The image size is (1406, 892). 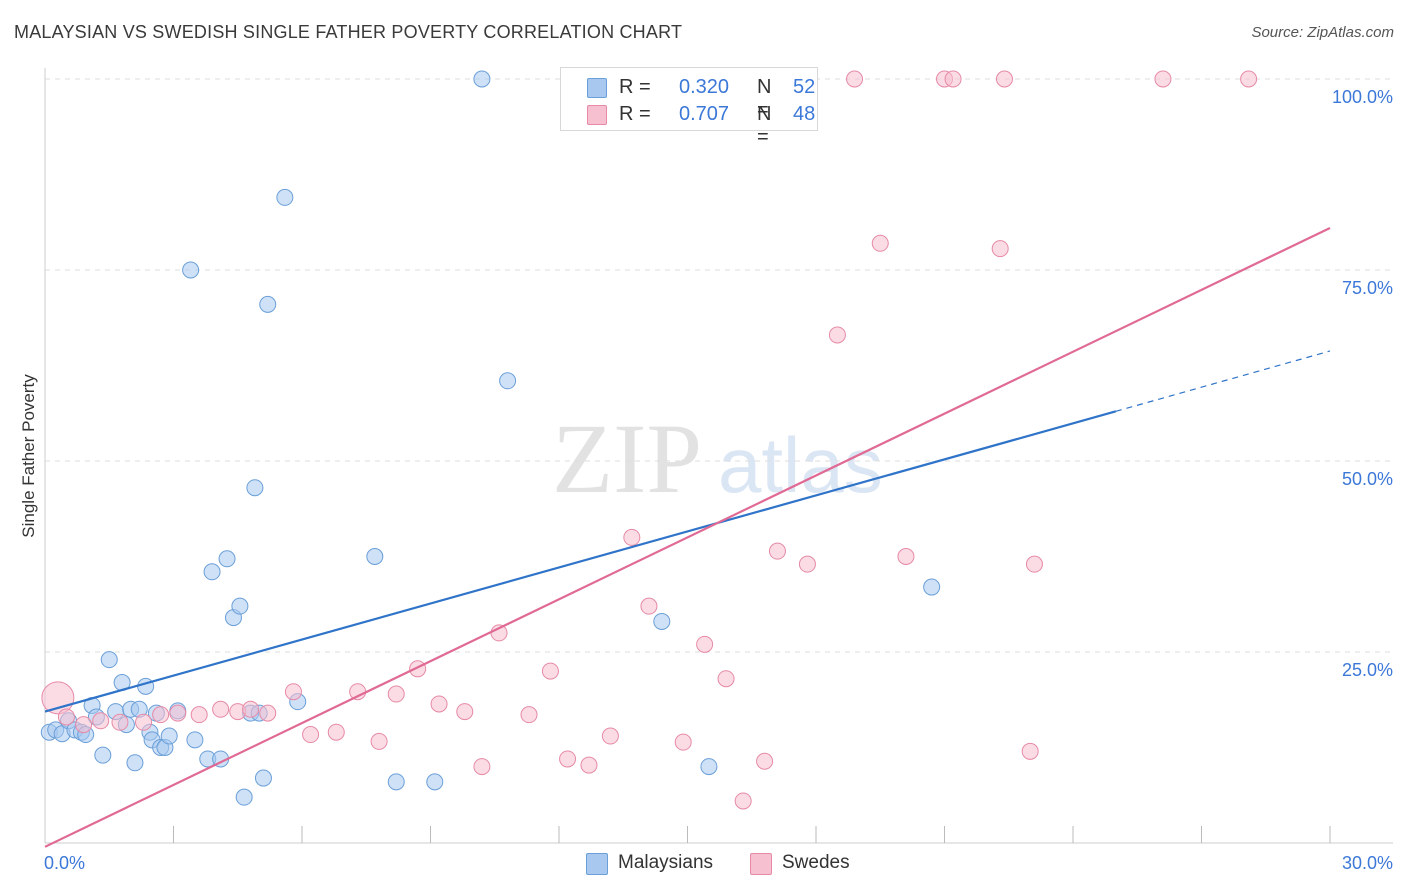 I want to click on y-tick-label: 25.0%, so click(x=1367, y=670).